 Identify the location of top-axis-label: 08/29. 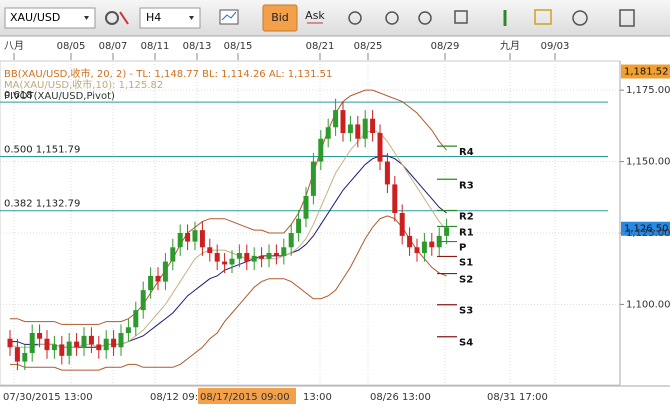
(445, 46).